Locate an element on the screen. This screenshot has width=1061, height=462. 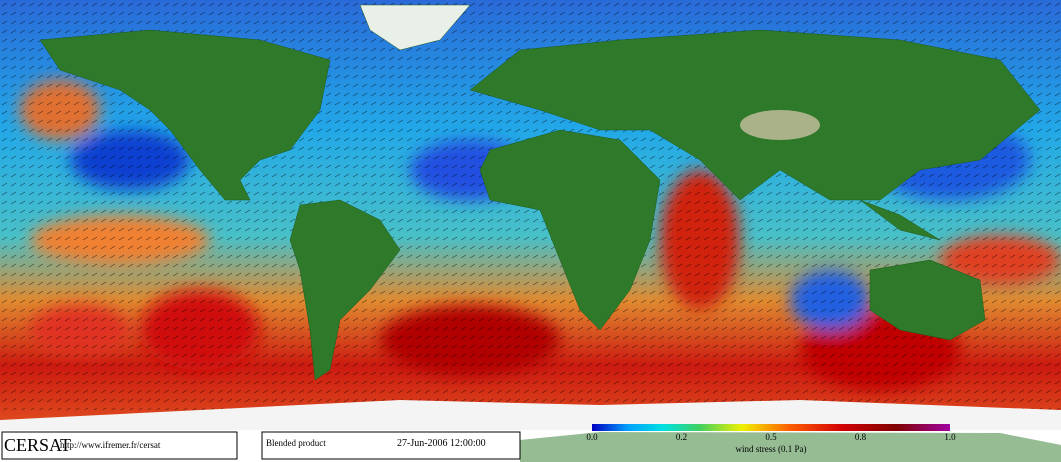
product: Blended product is located at coordinates (296, 443).